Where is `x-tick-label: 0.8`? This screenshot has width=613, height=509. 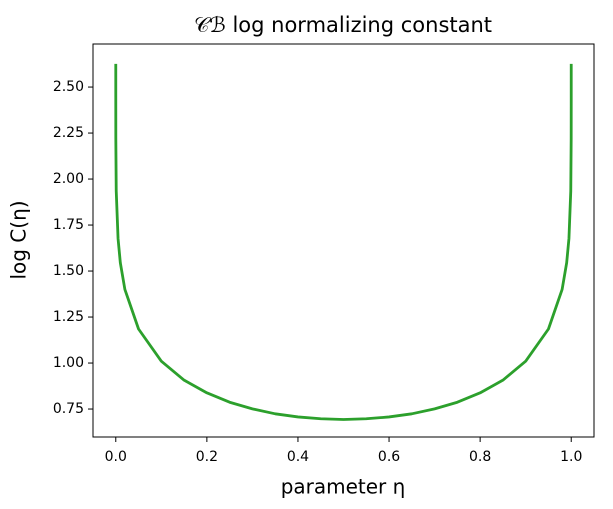
x-tick-label: 0.8 is located at coordinates (480, 457).